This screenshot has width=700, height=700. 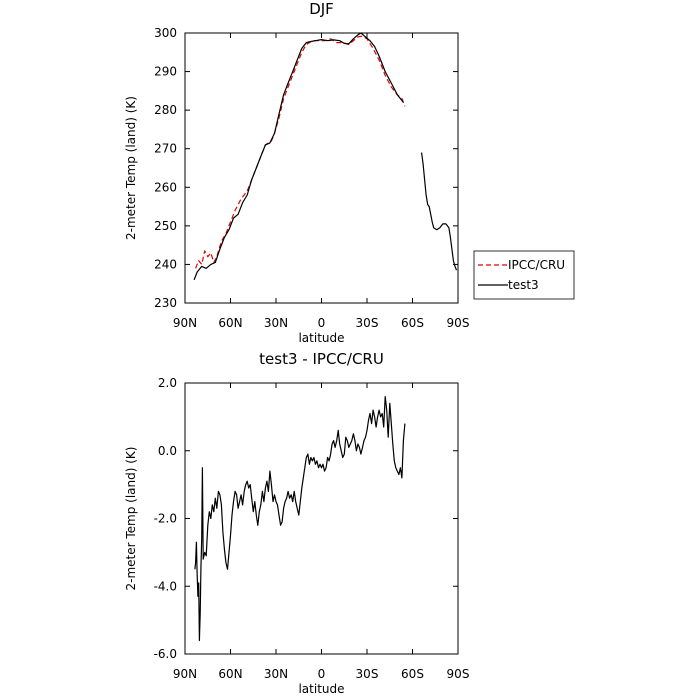 What do you see at coordinates (321, 689) in the screenshot?
I see `lower-x-axis-label: latitude` at bounding box center [321, 689].